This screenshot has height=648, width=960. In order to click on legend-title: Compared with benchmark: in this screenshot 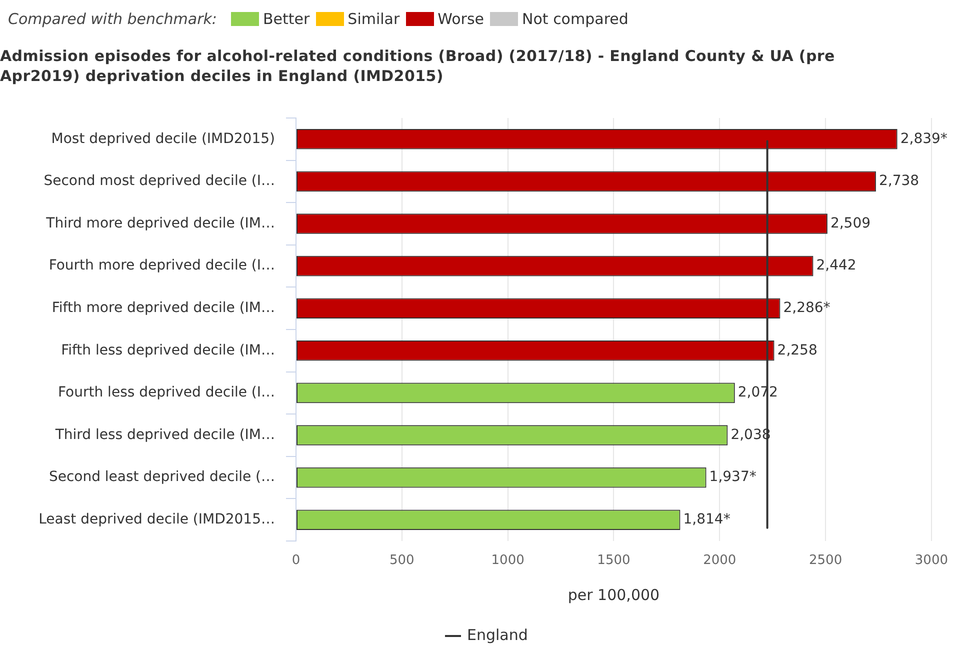, I will do `click(112, 19)`.